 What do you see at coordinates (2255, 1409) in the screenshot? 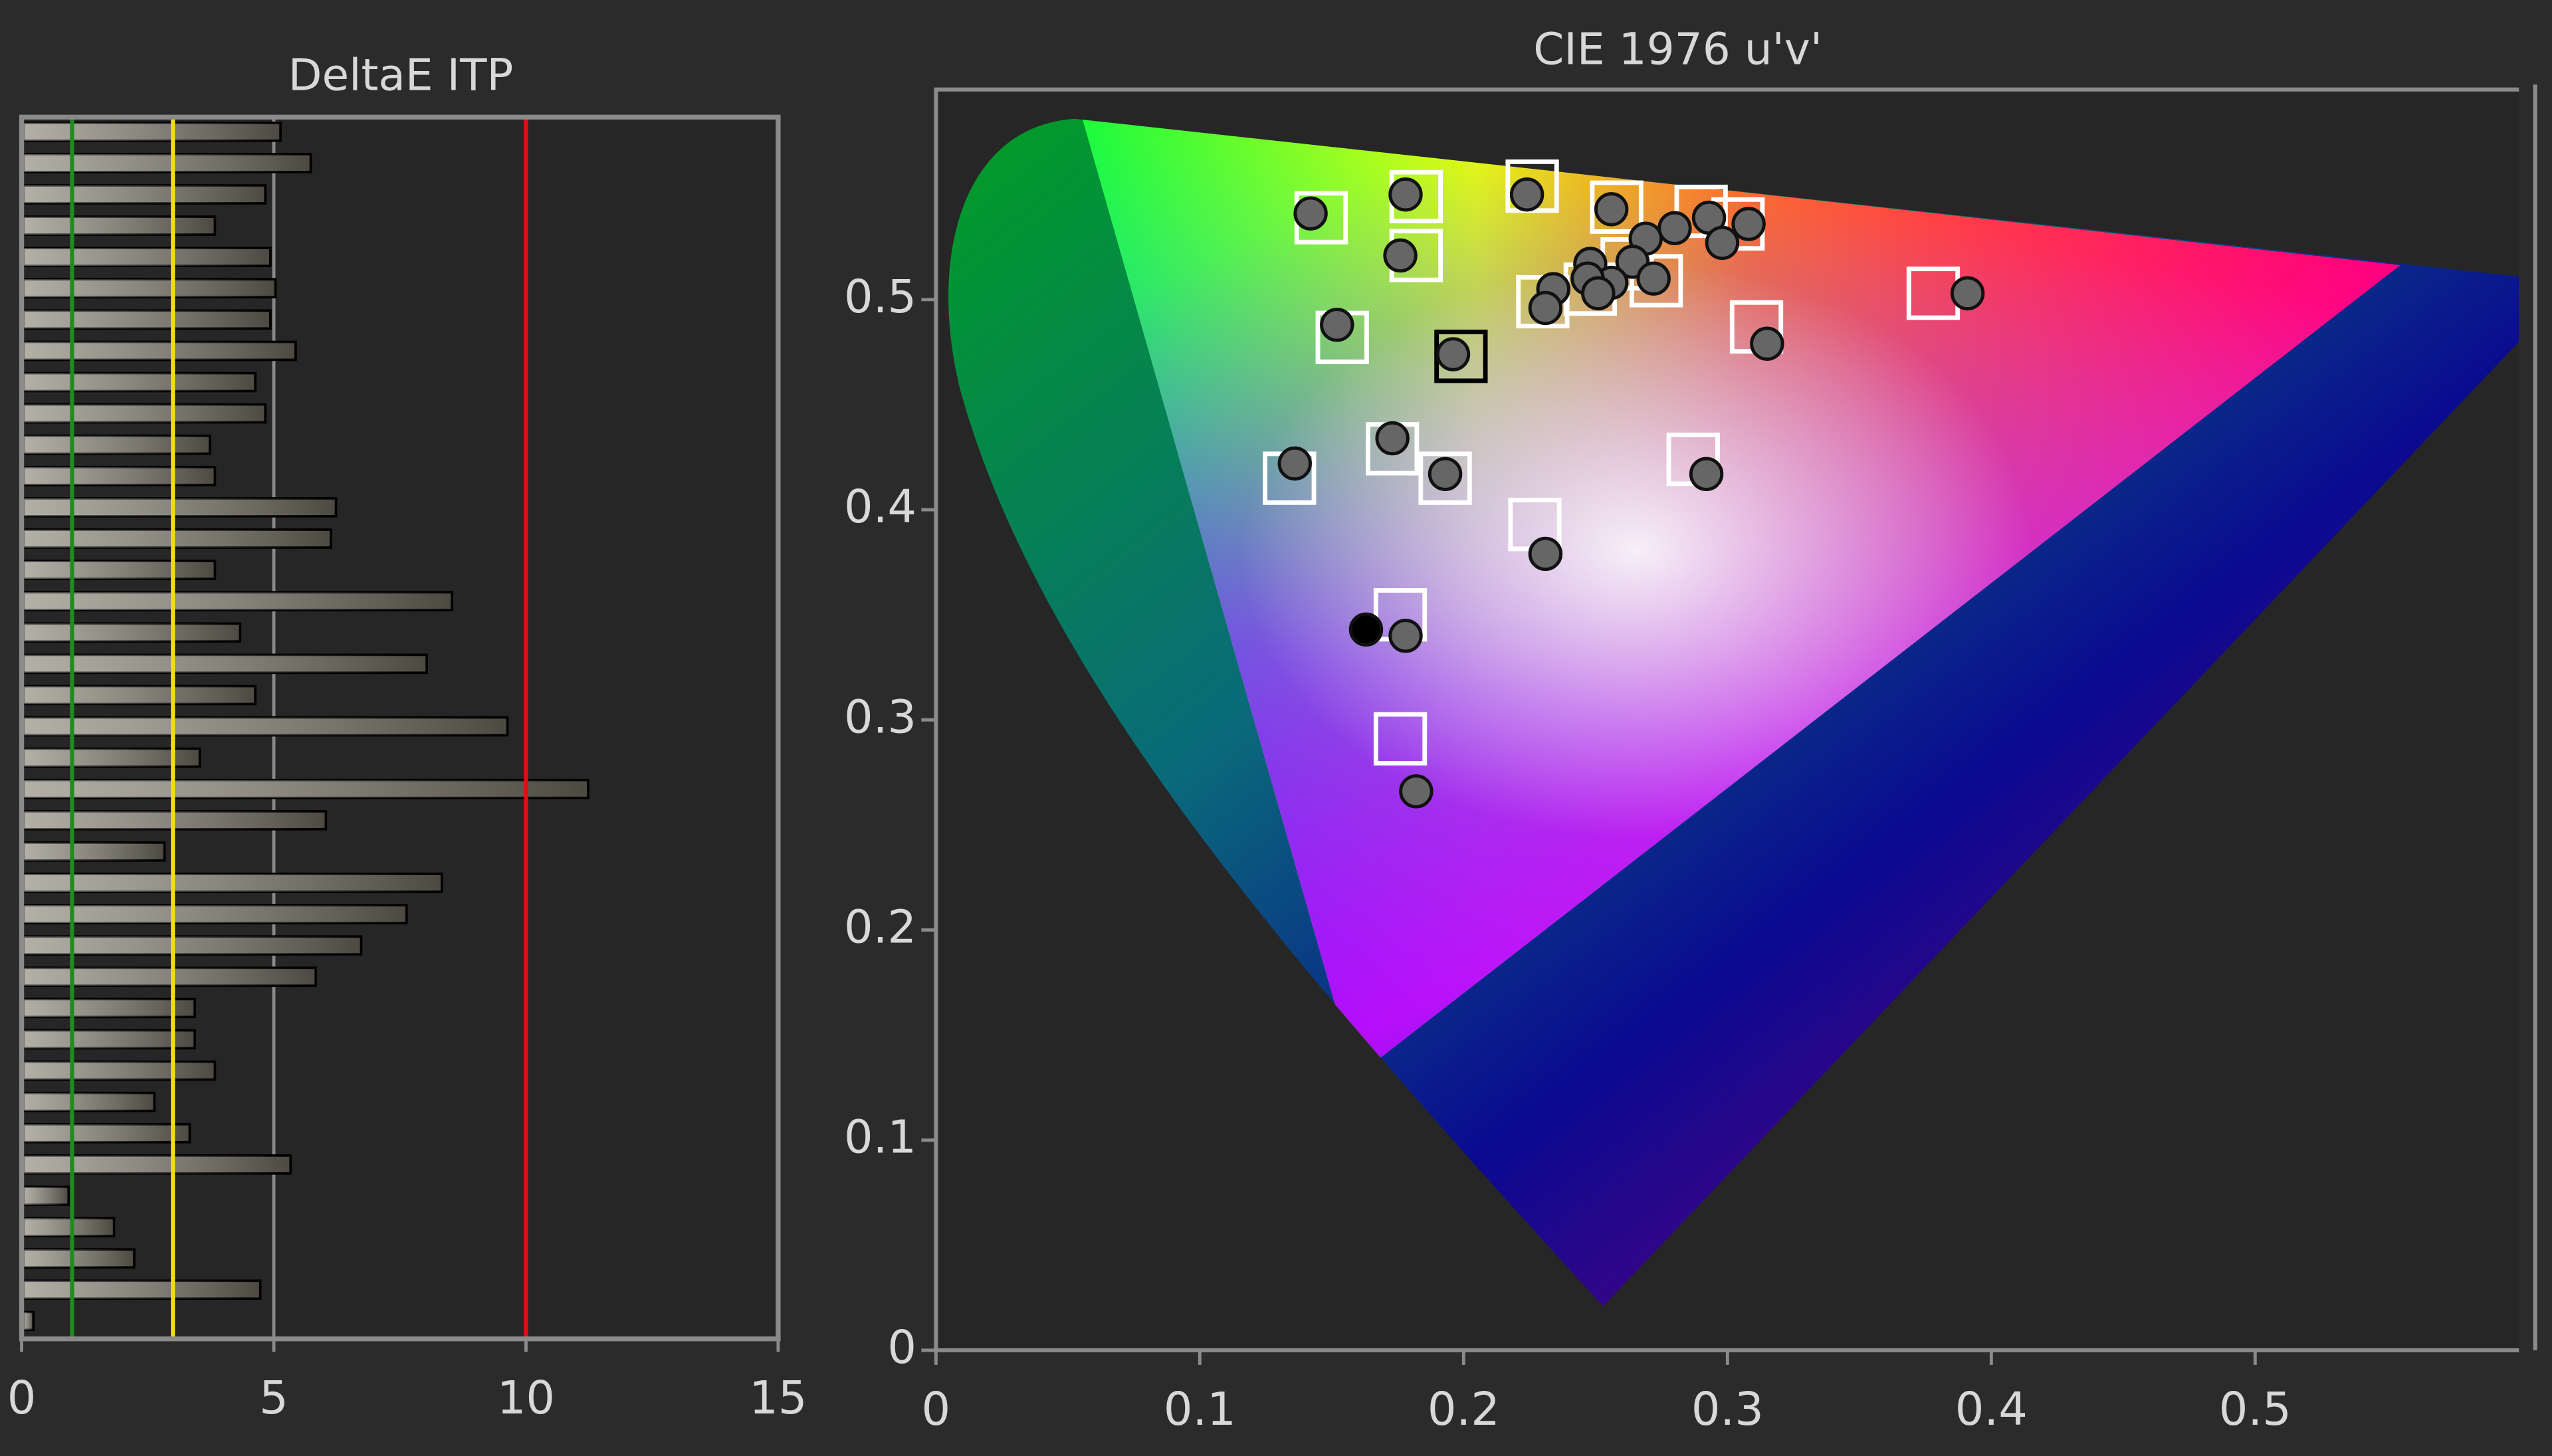
I see `x-tick-label: 0.5` at bounding box center [2255, 1409].